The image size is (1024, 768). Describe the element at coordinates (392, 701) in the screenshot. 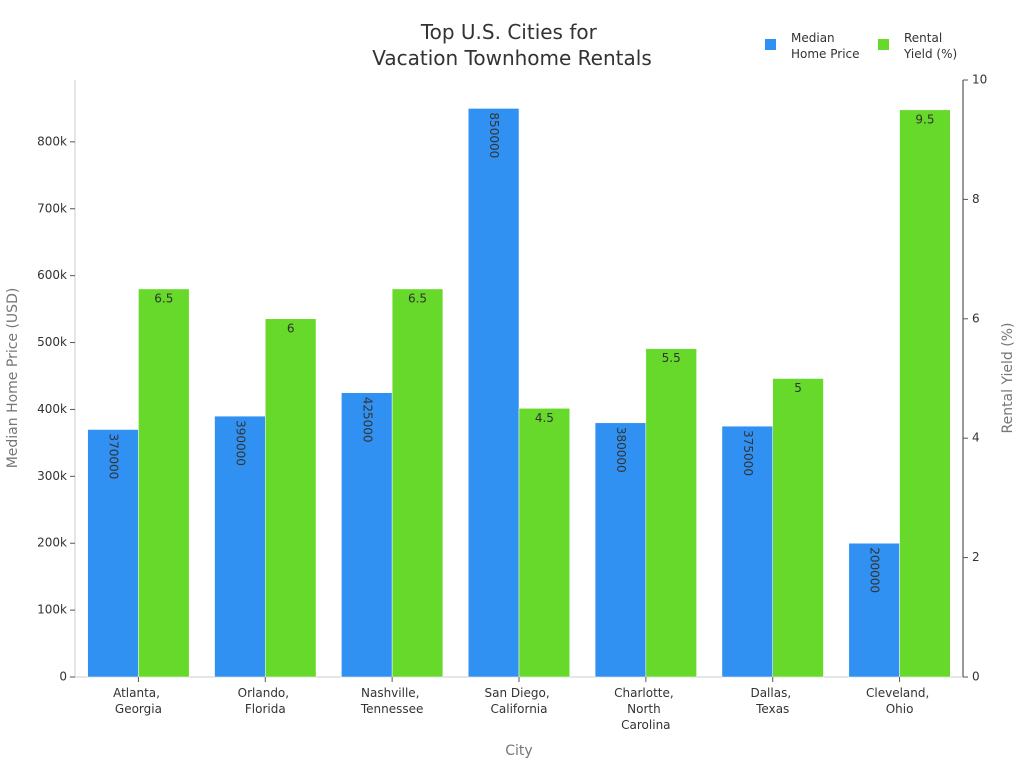

I see `x-tick-label: Nashville, Tennessee` at that location.